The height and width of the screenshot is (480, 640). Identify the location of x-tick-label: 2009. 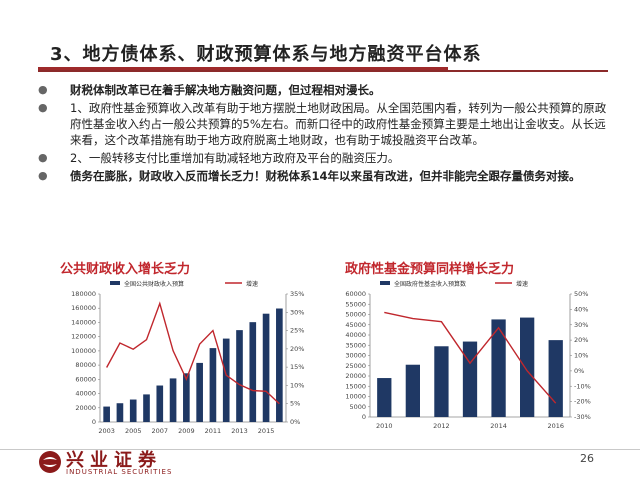
(186, 431).